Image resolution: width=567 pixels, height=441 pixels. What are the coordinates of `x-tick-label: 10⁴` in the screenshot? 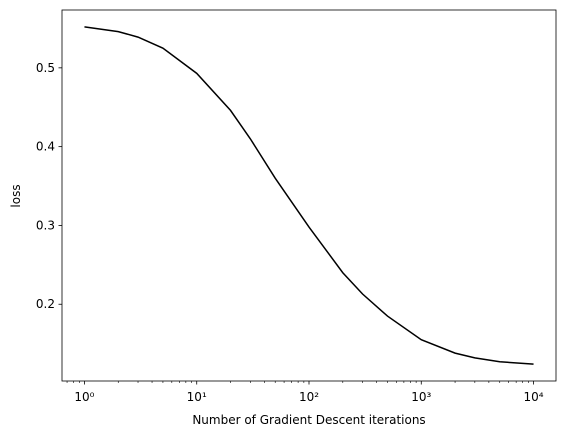 It's located at (533, 397).